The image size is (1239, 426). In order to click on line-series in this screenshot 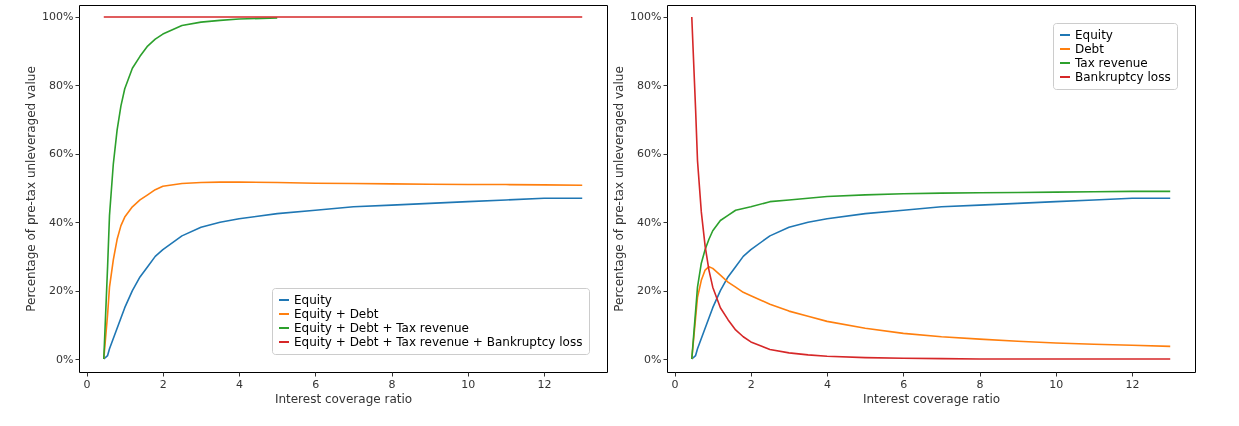, I will do `click(190, 188)`.